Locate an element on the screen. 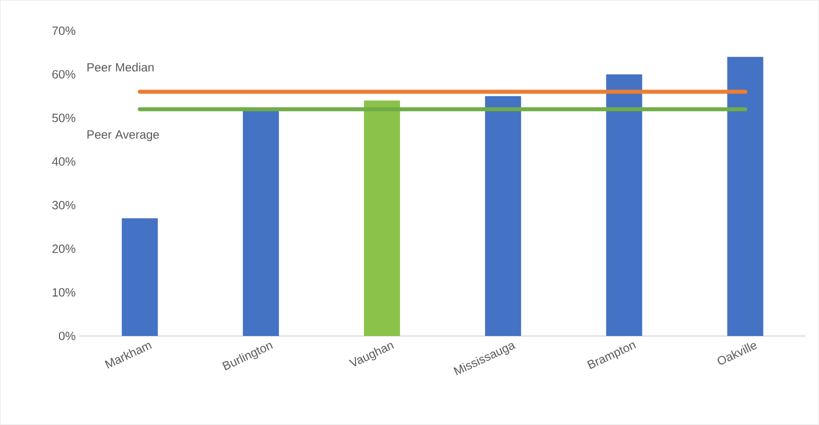 This screenshot has height=425, width=819. y-tick-label: 70% is located at coordinates (64, 31).